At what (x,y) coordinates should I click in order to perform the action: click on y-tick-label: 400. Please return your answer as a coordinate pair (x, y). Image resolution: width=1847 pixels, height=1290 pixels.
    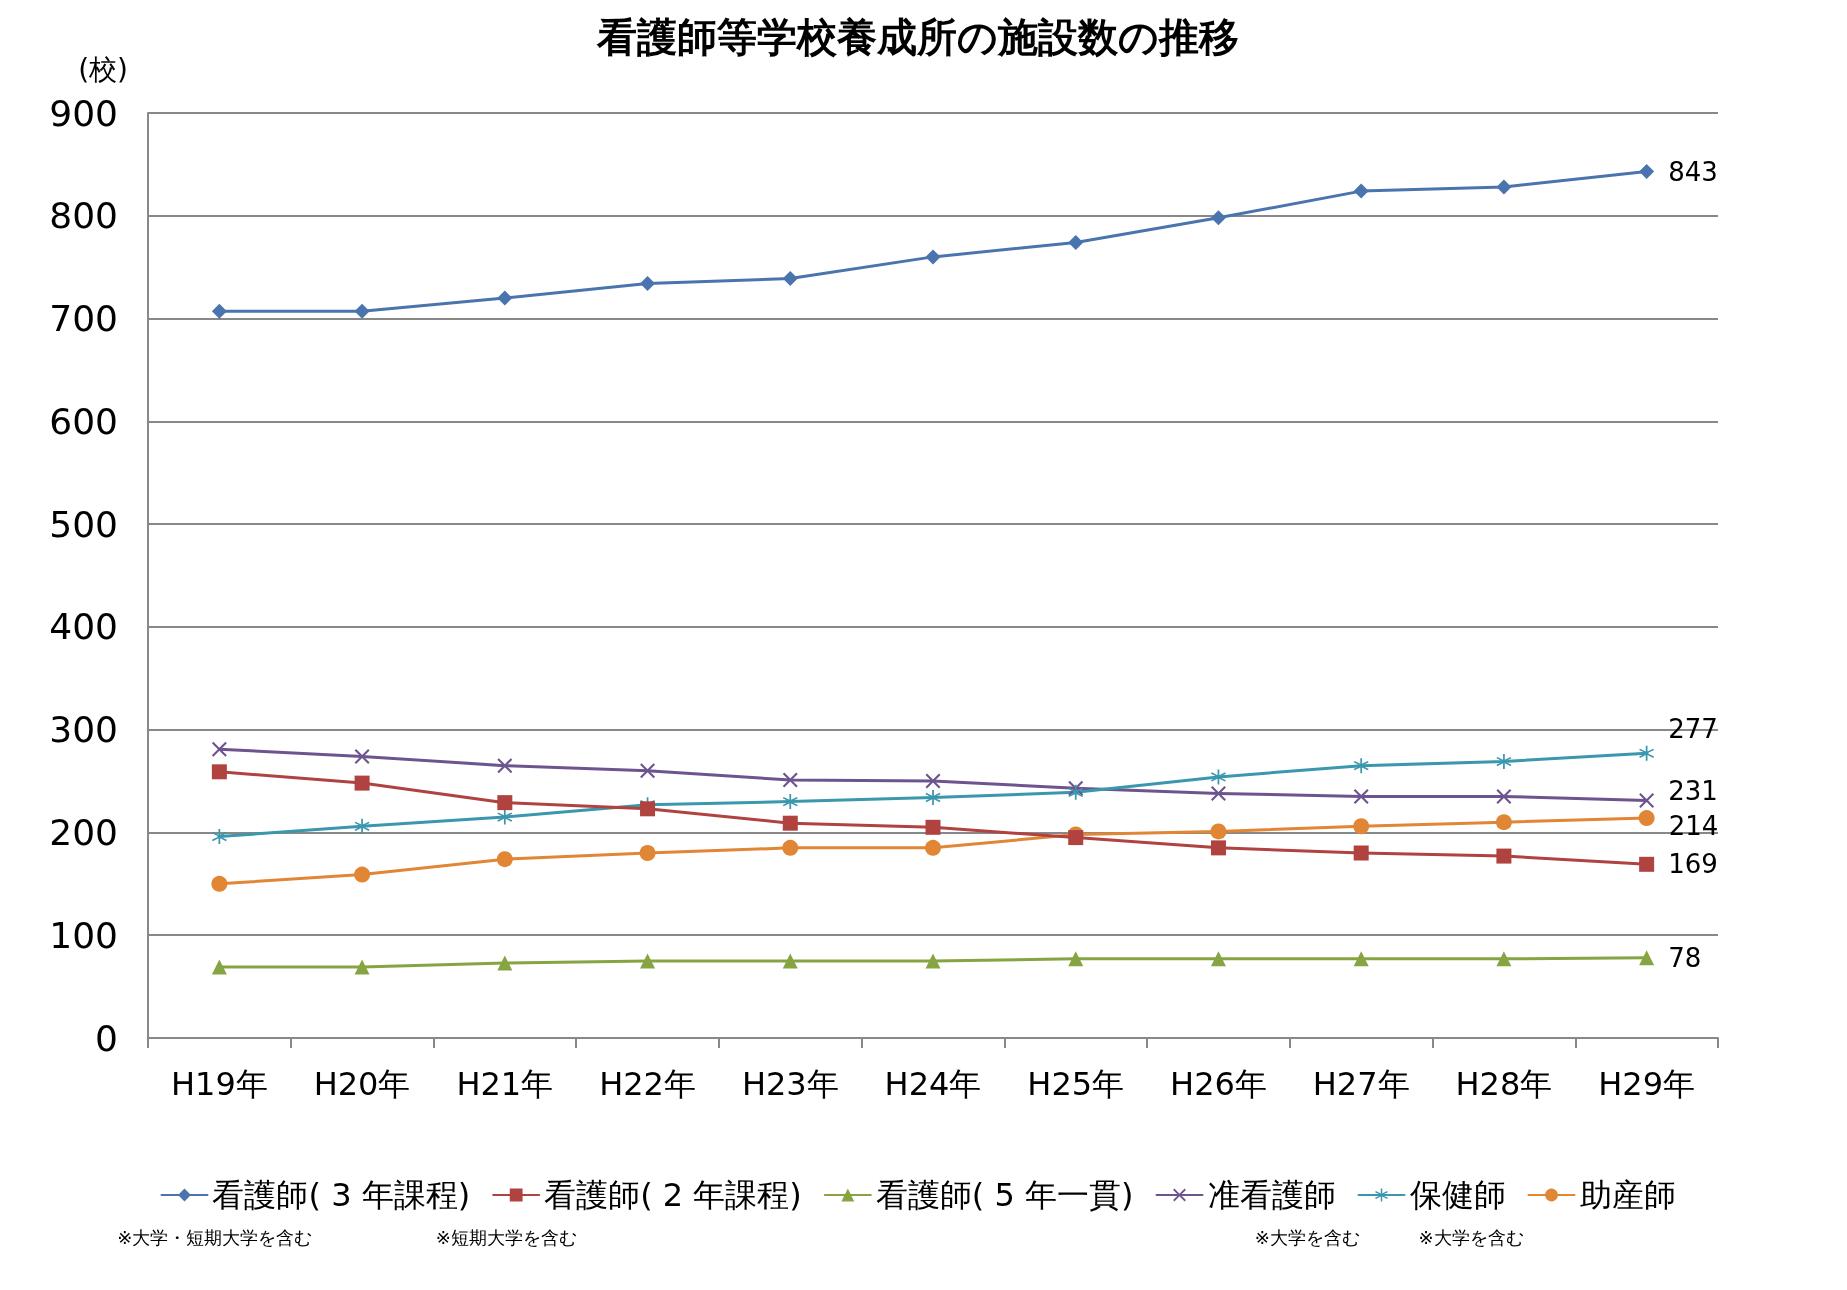
    Looking at the image, I should click on (83, 627).